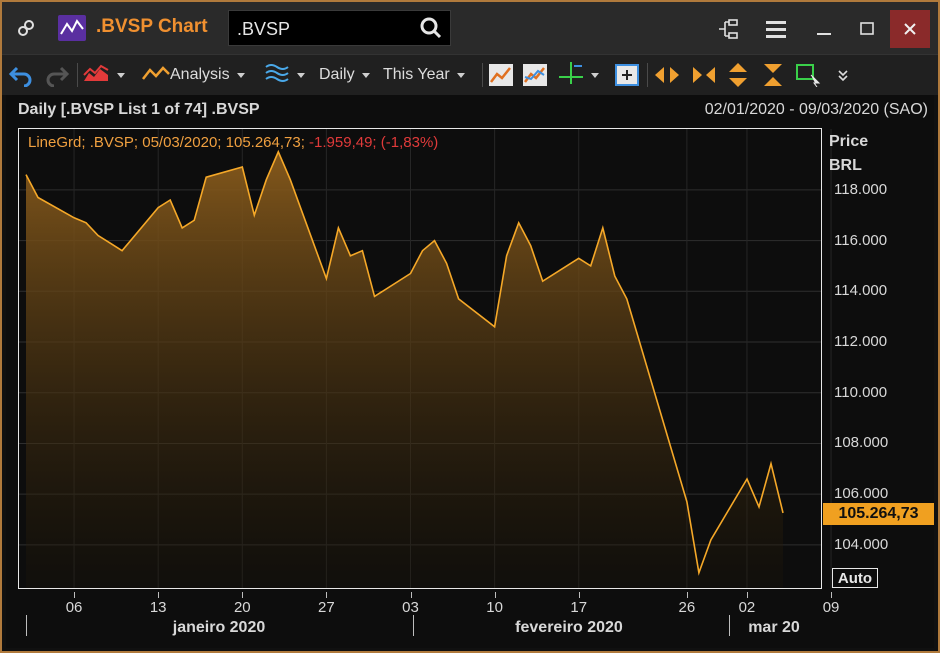 The image size is (940, 653). What do you see at coordinates (824, 29) in the screenshot?
I see `minimize-icon` at bounding box center [824, 29].